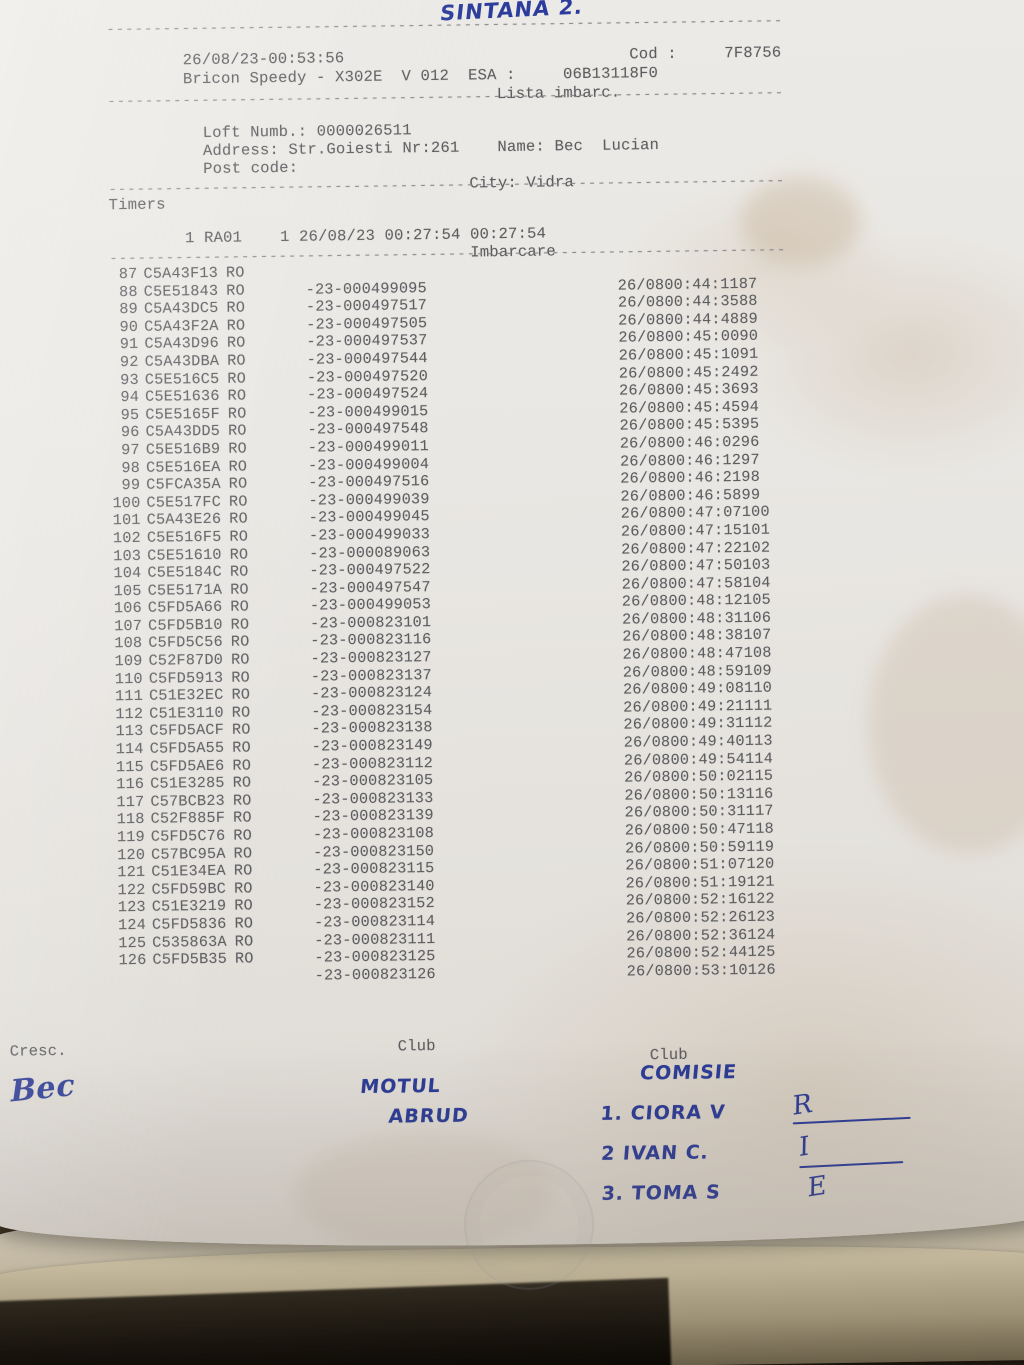  I want to click on stamp-sequence: 103, so click(756, 565).